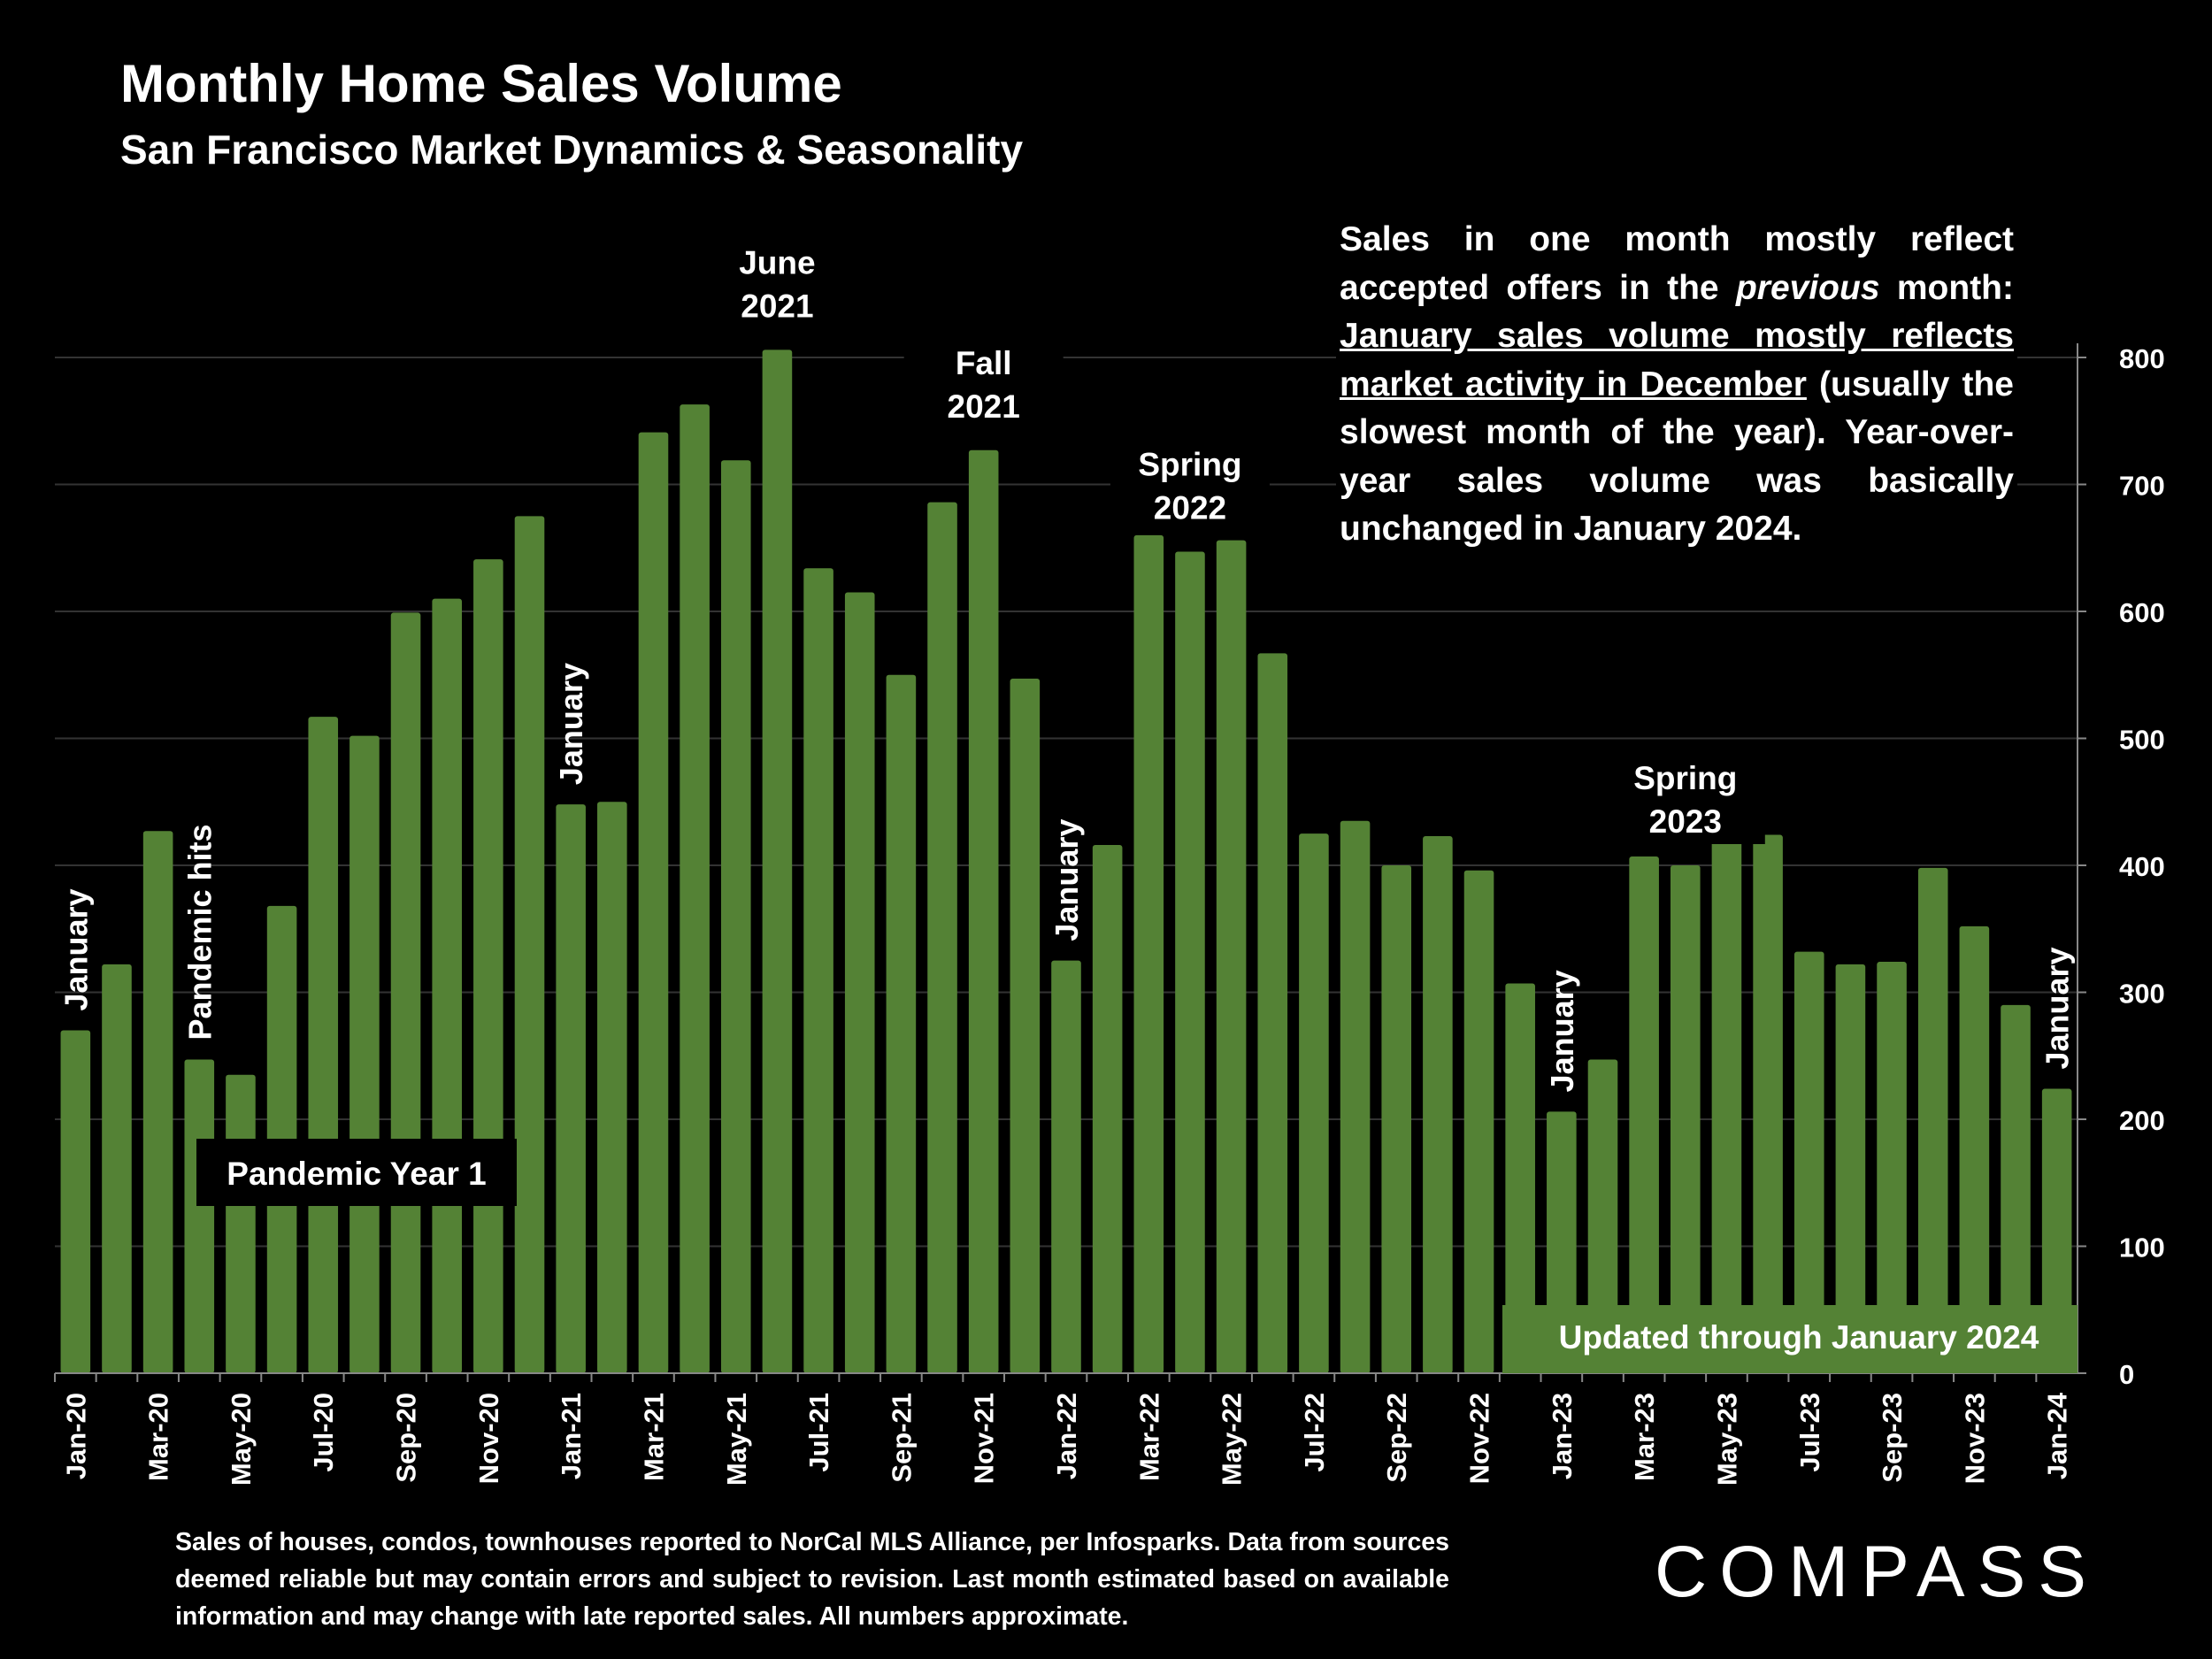  I want to click on peak-annotation-line: June, so click(777, 262).